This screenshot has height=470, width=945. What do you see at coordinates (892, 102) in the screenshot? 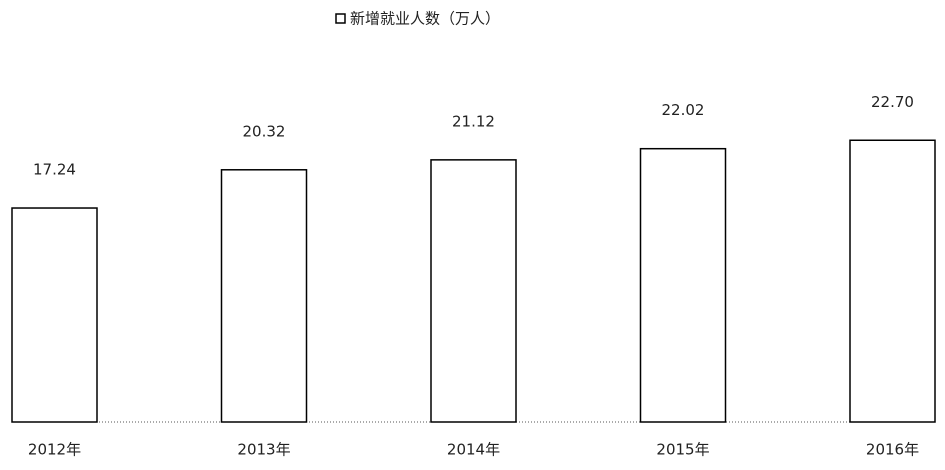
I see `value-label: 22.70` at bounding box center [892, 102].